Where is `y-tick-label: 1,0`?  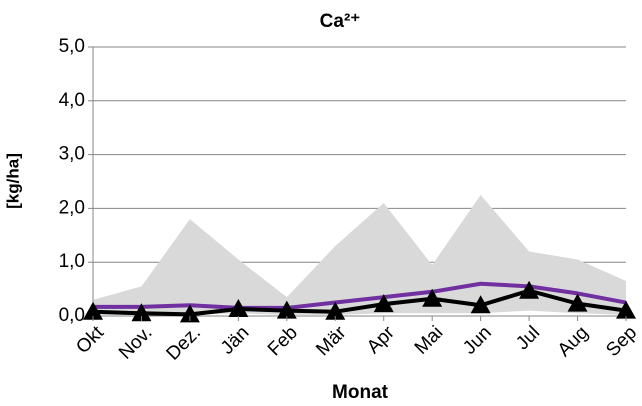 y-tick-label: 1,0 is located at coordinates (72, 261).